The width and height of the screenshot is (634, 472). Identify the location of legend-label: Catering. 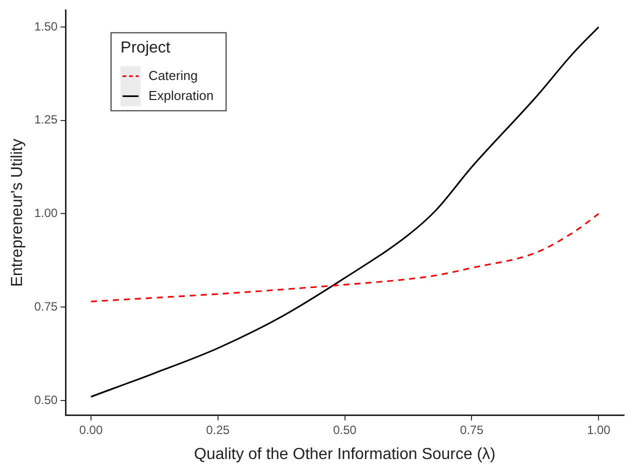
(173, 75).